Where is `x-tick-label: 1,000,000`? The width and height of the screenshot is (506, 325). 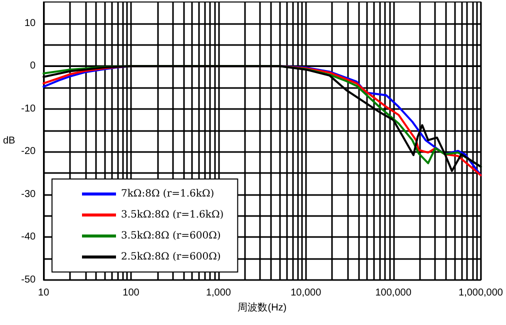
x-tick-label: 1,000,000 is located at coordinates (481, 293).